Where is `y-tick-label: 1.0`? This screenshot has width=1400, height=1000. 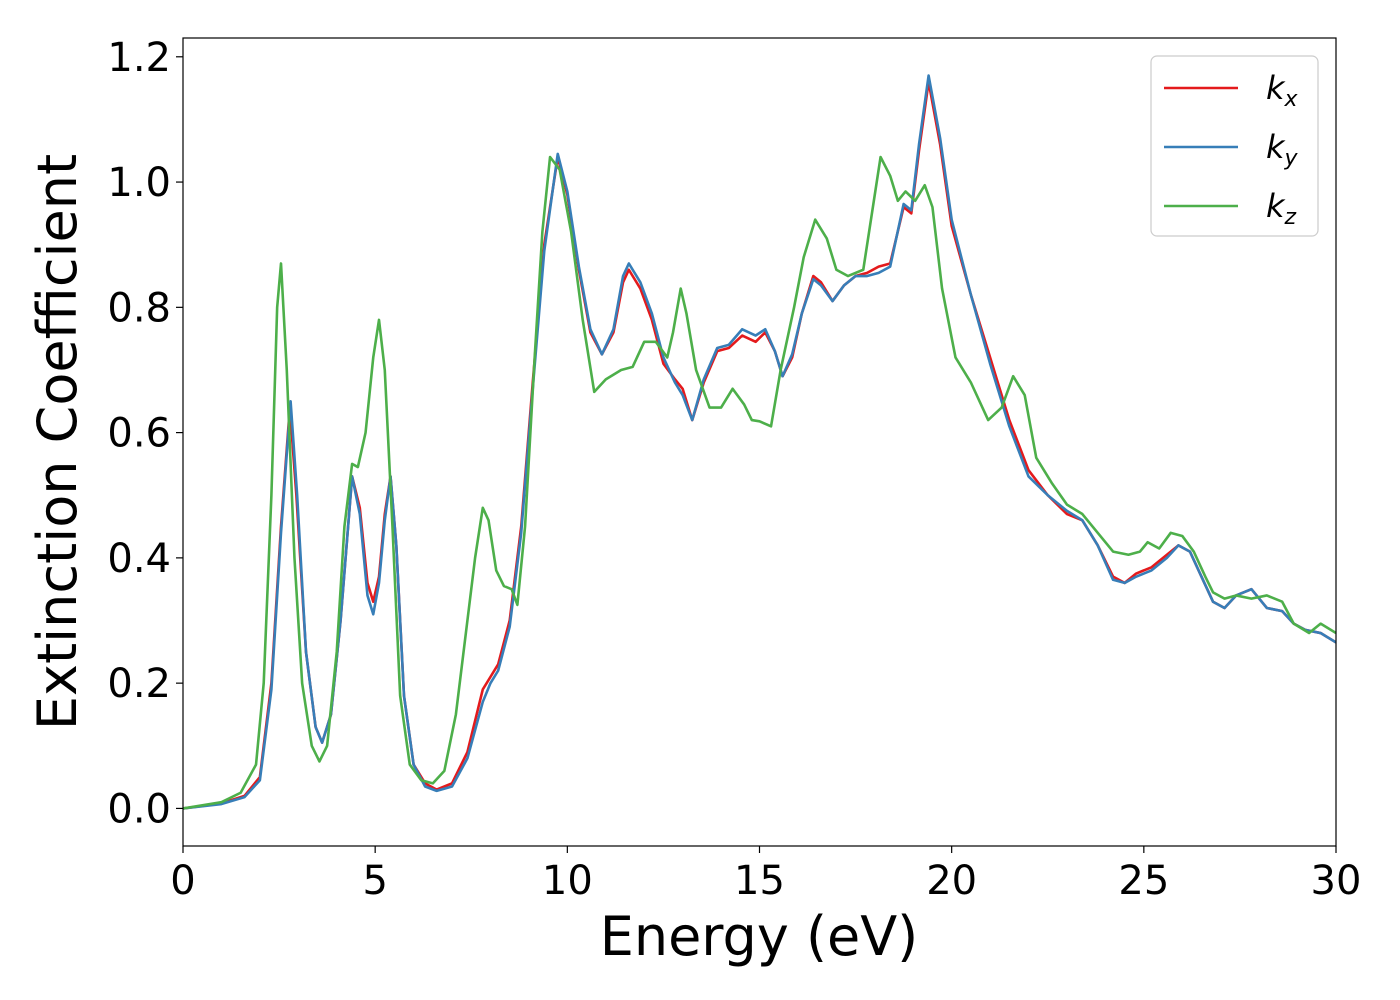
y-tick-label: 1.0 is located at coordinates (139, 183).